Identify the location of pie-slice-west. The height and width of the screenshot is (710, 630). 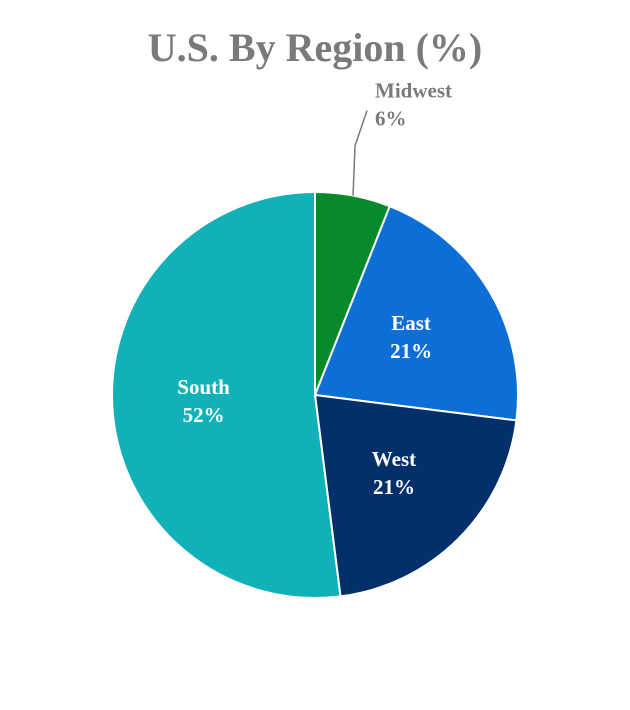
(415, 495).